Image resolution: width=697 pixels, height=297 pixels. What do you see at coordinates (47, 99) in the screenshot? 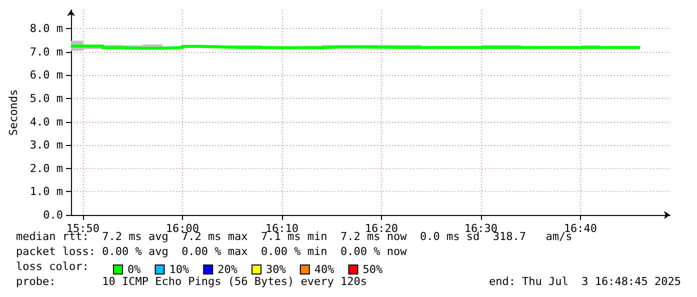
I see `y-tick-label: 5.0 m` at bounding box center [47, 99].